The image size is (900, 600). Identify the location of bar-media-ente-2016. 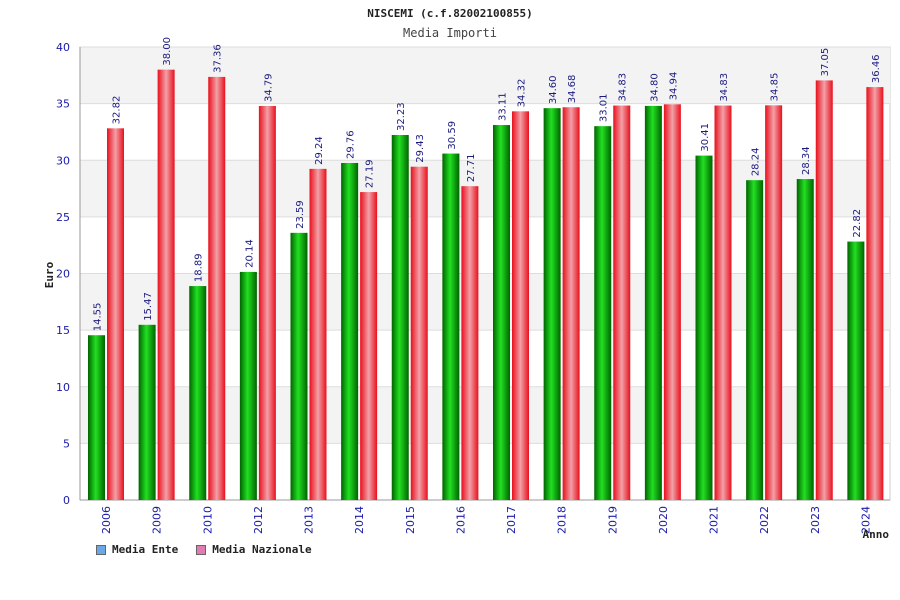
(451, 327).